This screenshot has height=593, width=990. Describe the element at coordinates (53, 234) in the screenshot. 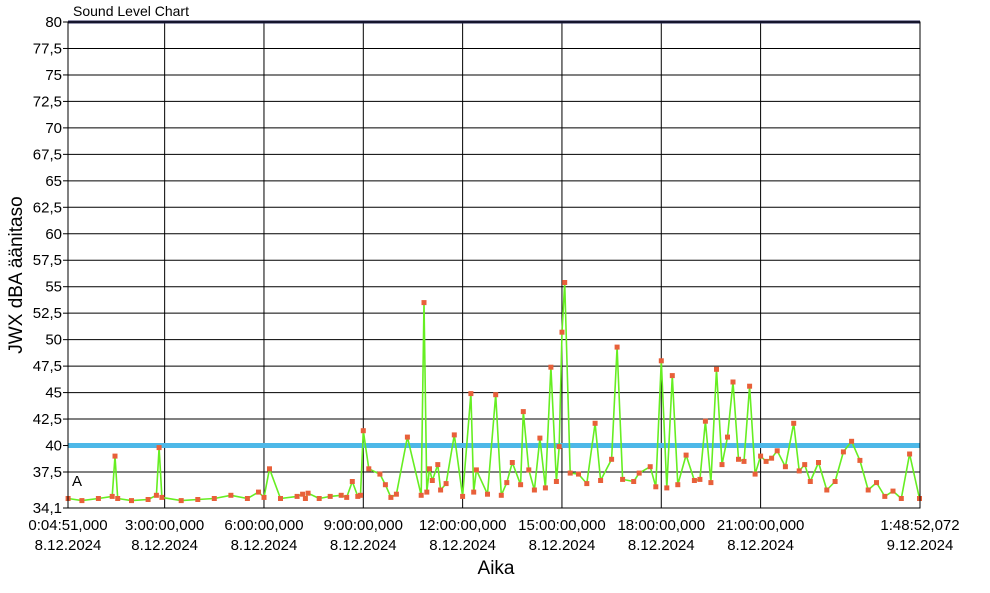

I see `y-tick-label: 60` at that location.